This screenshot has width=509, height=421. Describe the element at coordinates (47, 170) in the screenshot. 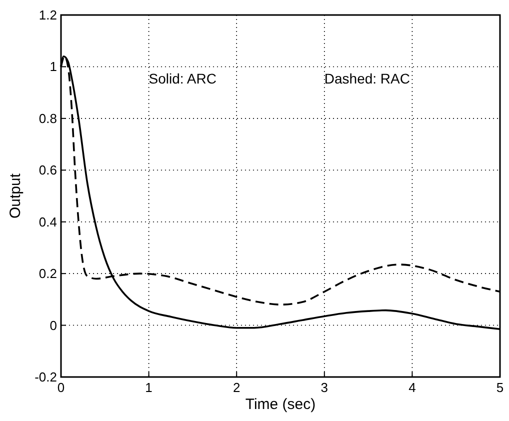

I see `y-tick-label: 0.6` at that location.